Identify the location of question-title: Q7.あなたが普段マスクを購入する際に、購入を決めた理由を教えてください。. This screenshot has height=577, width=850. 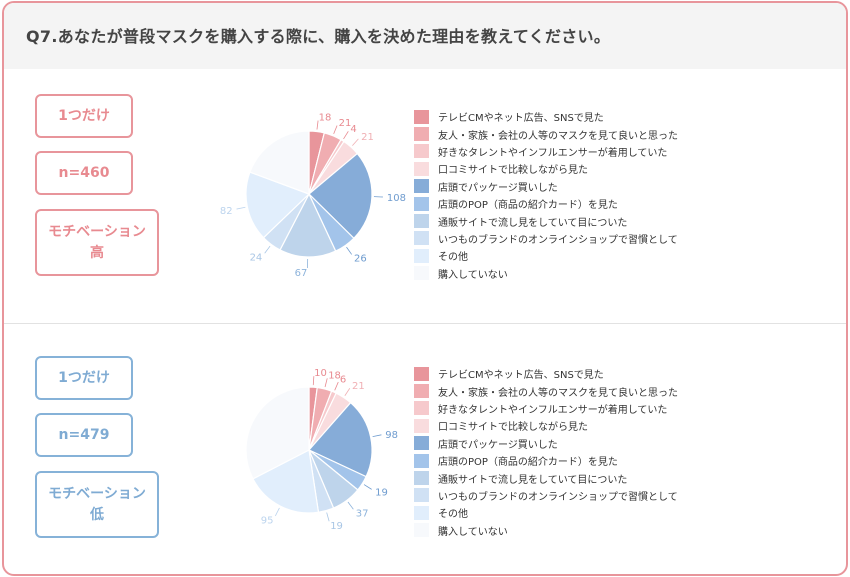
(318, 36).